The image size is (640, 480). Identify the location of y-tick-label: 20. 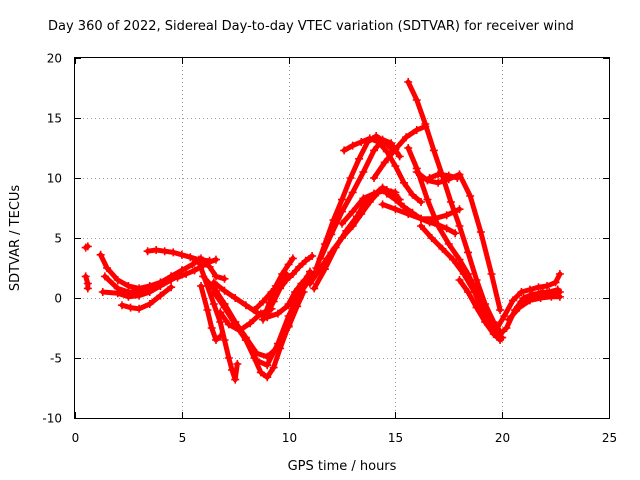
(54, 59).